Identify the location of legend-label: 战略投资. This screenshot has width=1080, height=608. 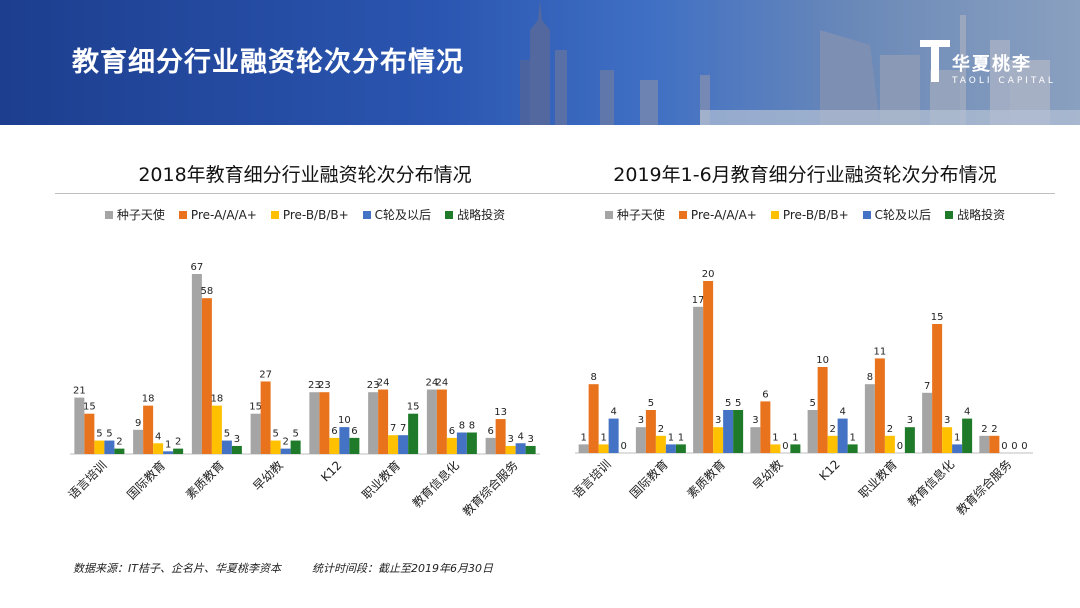
(481, 215).